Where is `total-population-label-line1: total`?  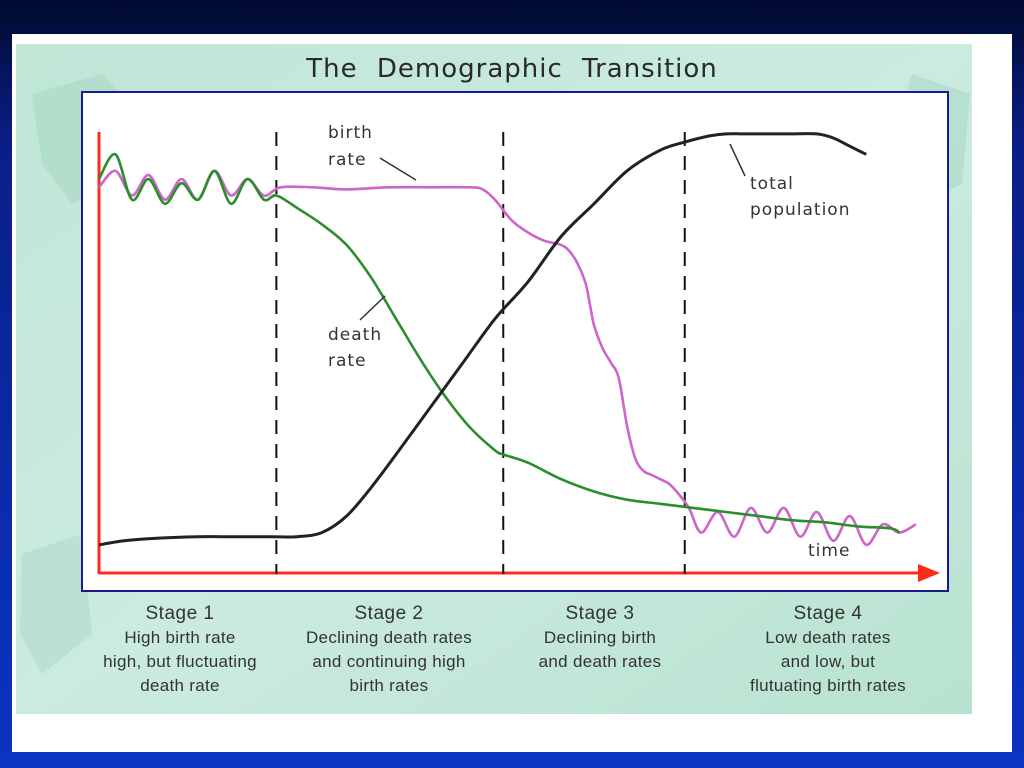
total-population-label-line1: total is located at coordinates (772, 184).